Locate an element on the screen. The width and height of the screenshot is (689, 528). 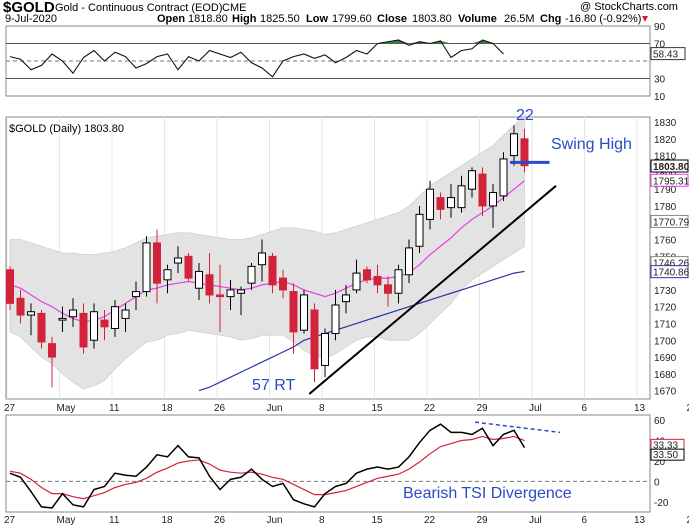
x-axis-label-bottom: 11 is located at coordinates (114, 520).